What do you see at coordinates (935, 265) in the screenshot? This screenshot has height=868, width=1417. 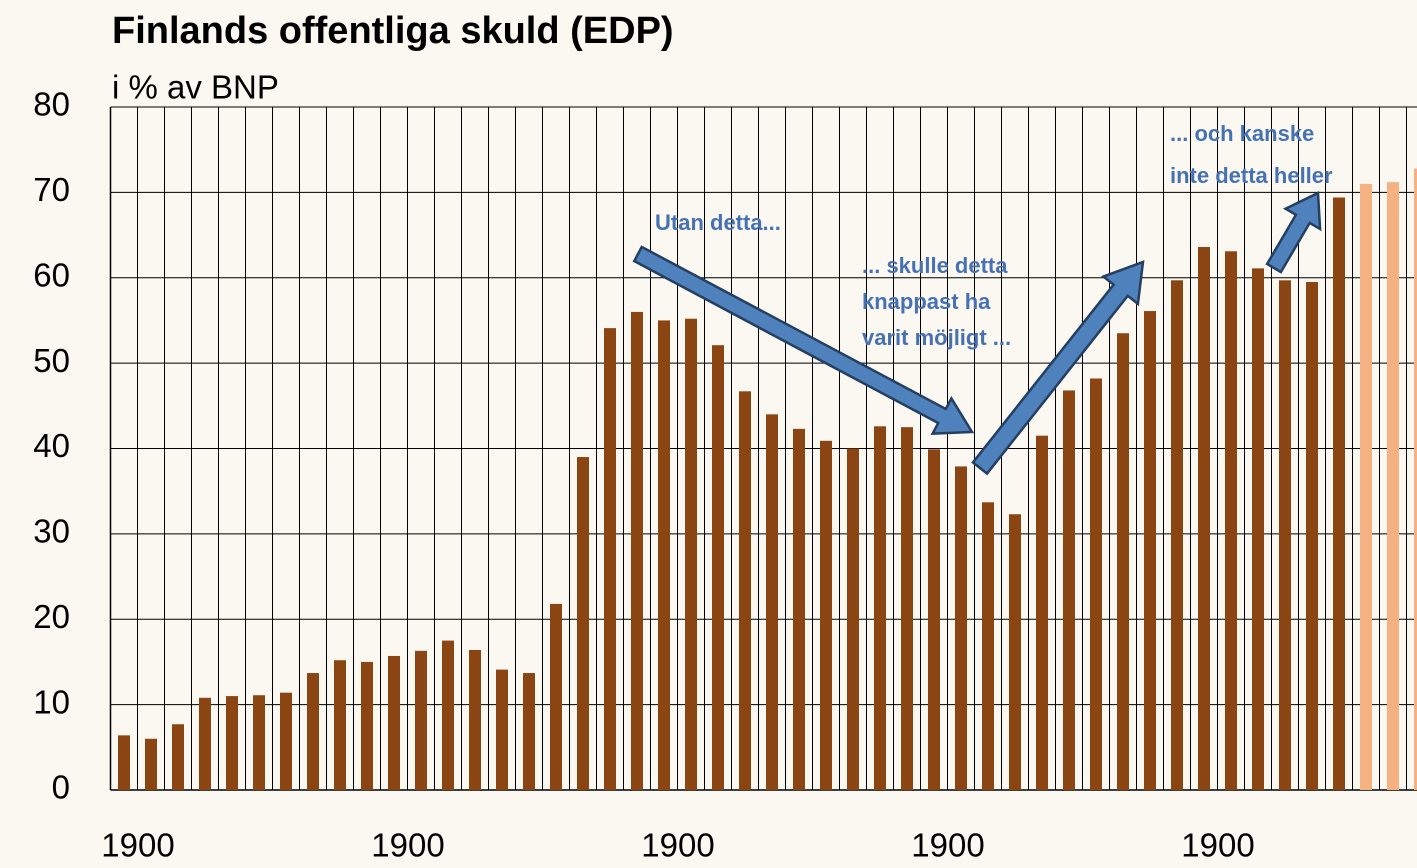 I see `annotation: ... skulle detta` at bounding box center [935, 265].